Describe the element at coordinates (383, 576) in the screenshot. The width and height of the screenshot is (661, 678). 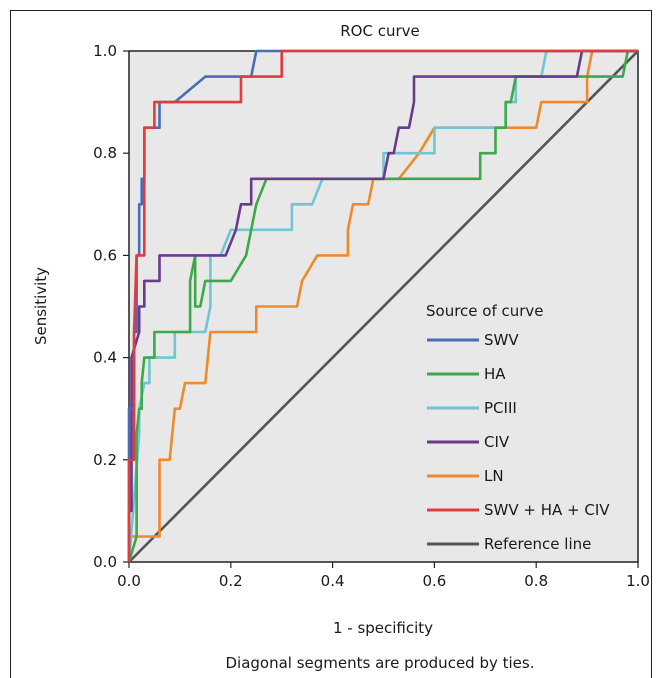
I see `x-axis: 0.0 0.2 0.4 0.6 0.8 1.0` at that location.